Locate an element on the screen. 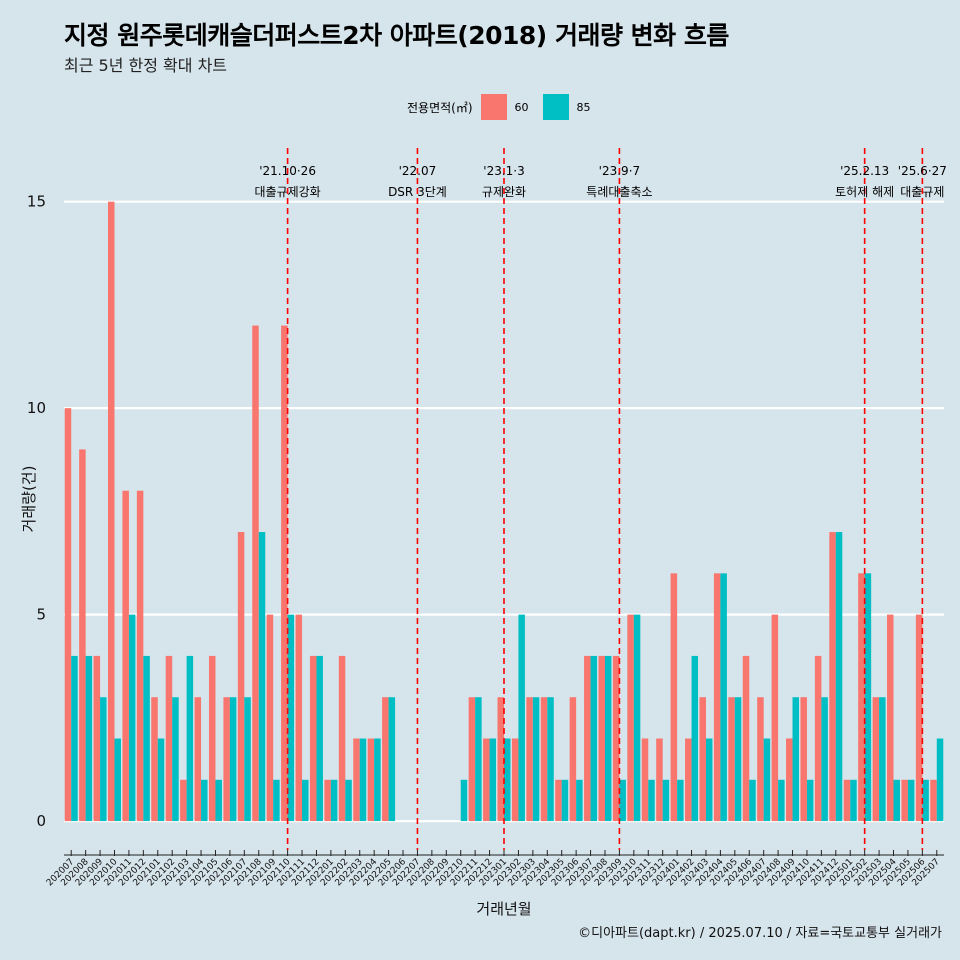 Image resolution: width=960 pixels, height=960 pixels. chart-title: 지정 원주롯데캐슬더퍼스트2차 아파트(2018) 거래량 변화 흐름 is located at coordinates (396, 35).